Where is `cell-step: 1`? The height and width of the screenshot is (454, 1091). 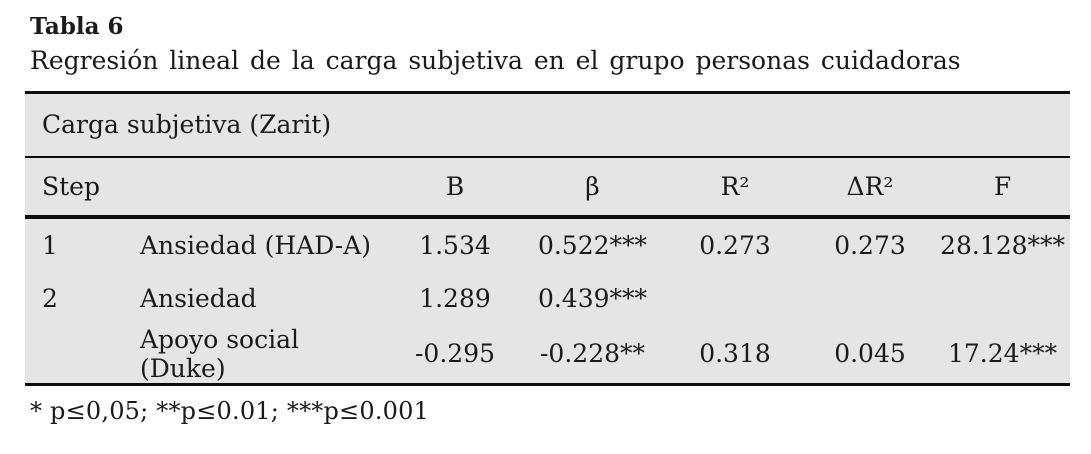
cell-step: 1 is located at coordinates (50, 245).